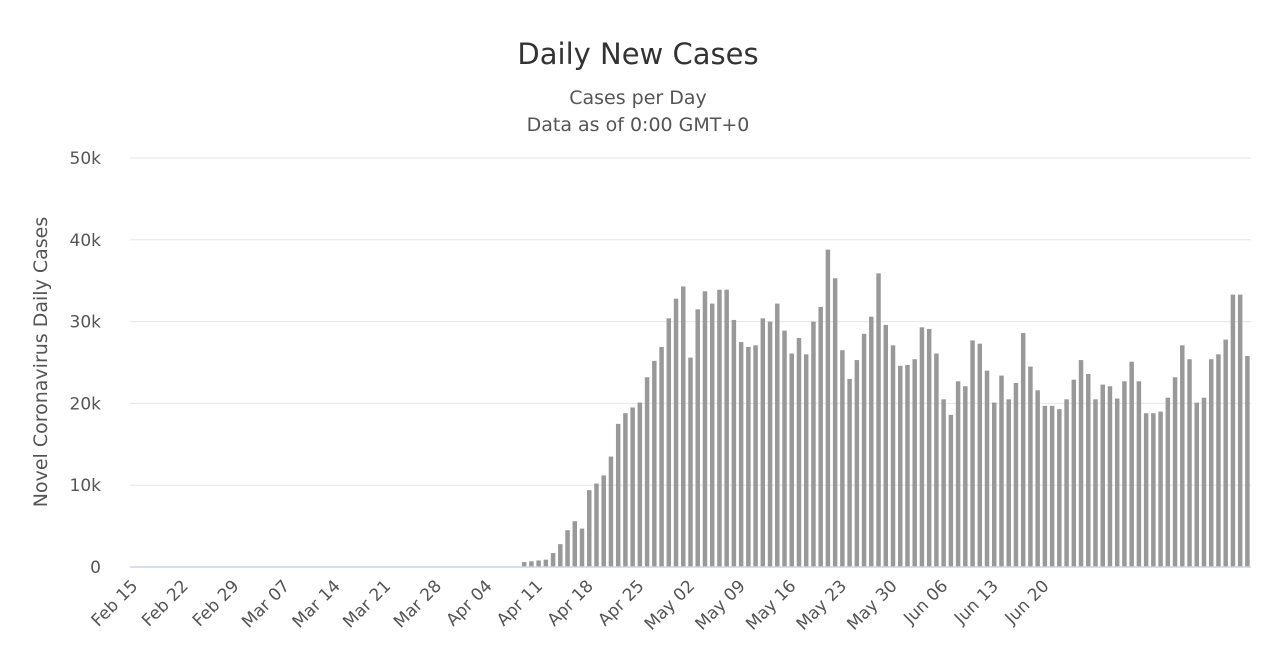  What do you see at coordinates (621, 603) in the screenshot?
I see `x-tick-label: Apr 25` at bounding box center [621, 603].